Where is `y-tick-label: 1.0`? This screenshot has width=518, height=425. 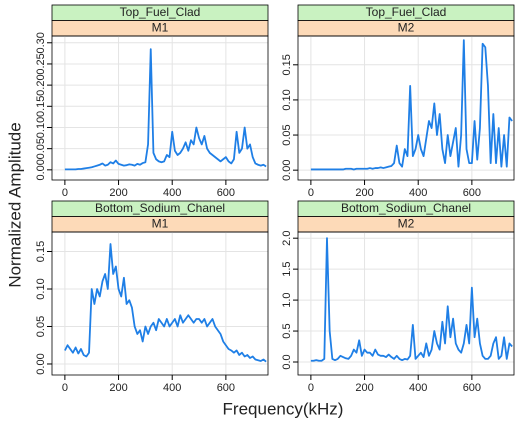
y-tick-label: 1.0 is located at coordinates (287, 299).